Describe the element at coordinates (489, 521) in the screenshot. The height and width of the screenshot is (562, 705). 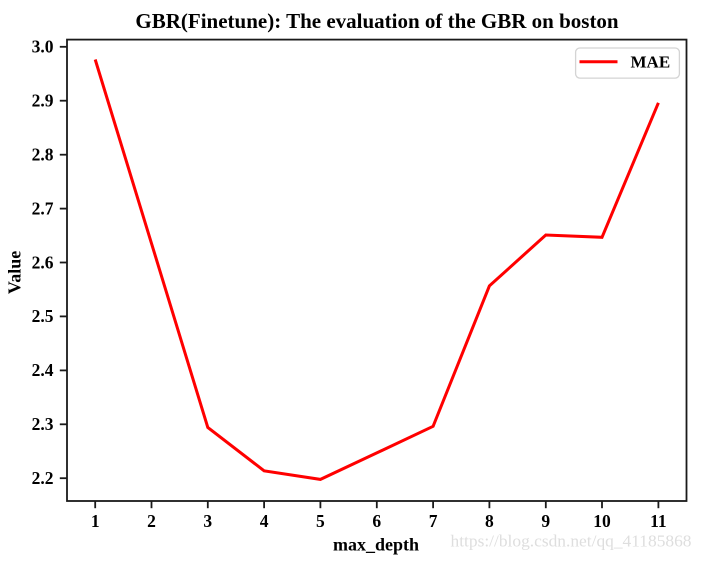
I see `svg-text: 8` at that location.